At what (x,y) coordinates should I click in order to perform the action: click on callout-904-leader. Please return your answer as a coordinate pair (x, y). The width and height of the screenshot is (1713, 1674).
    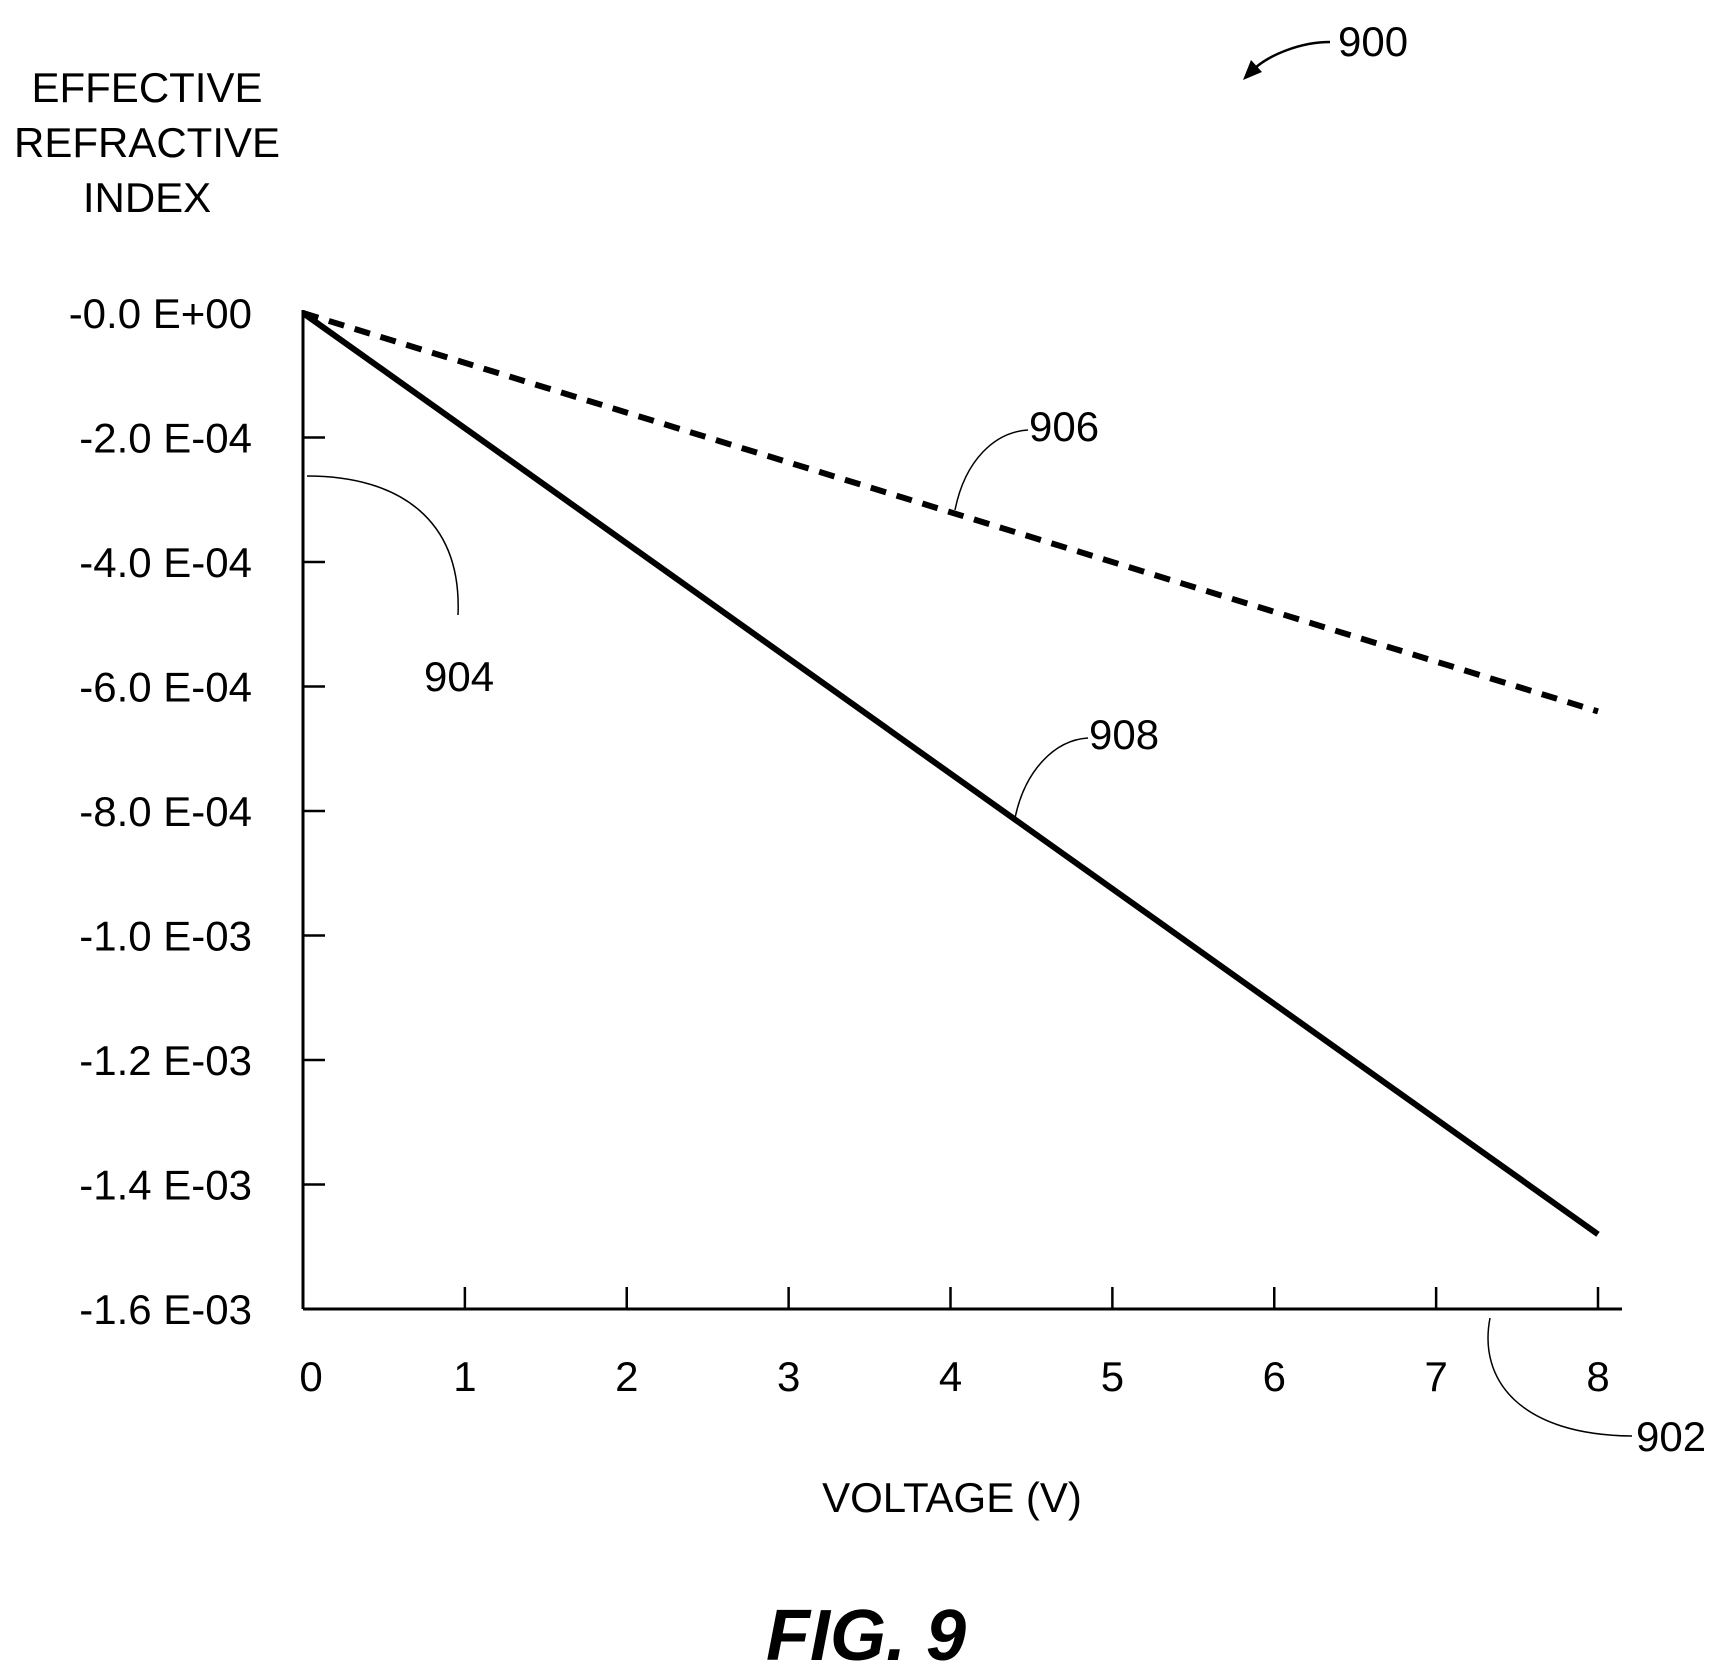
    Looking at the image, I should click on (382, 545).